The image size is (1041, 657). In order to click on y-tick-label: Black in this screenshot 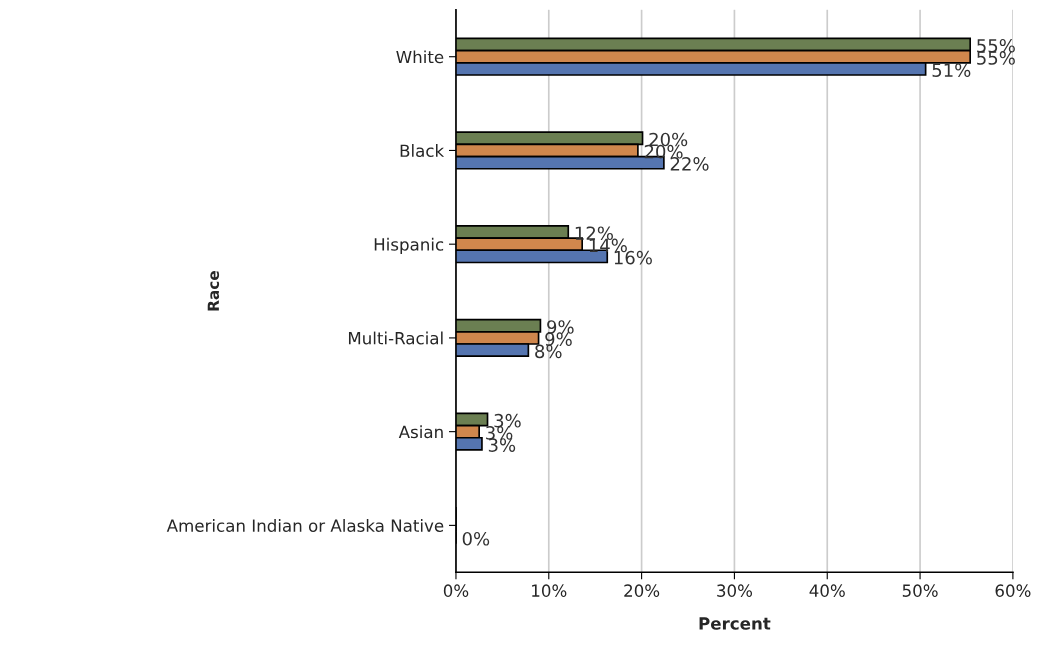, I will do `click(422, 151)`.